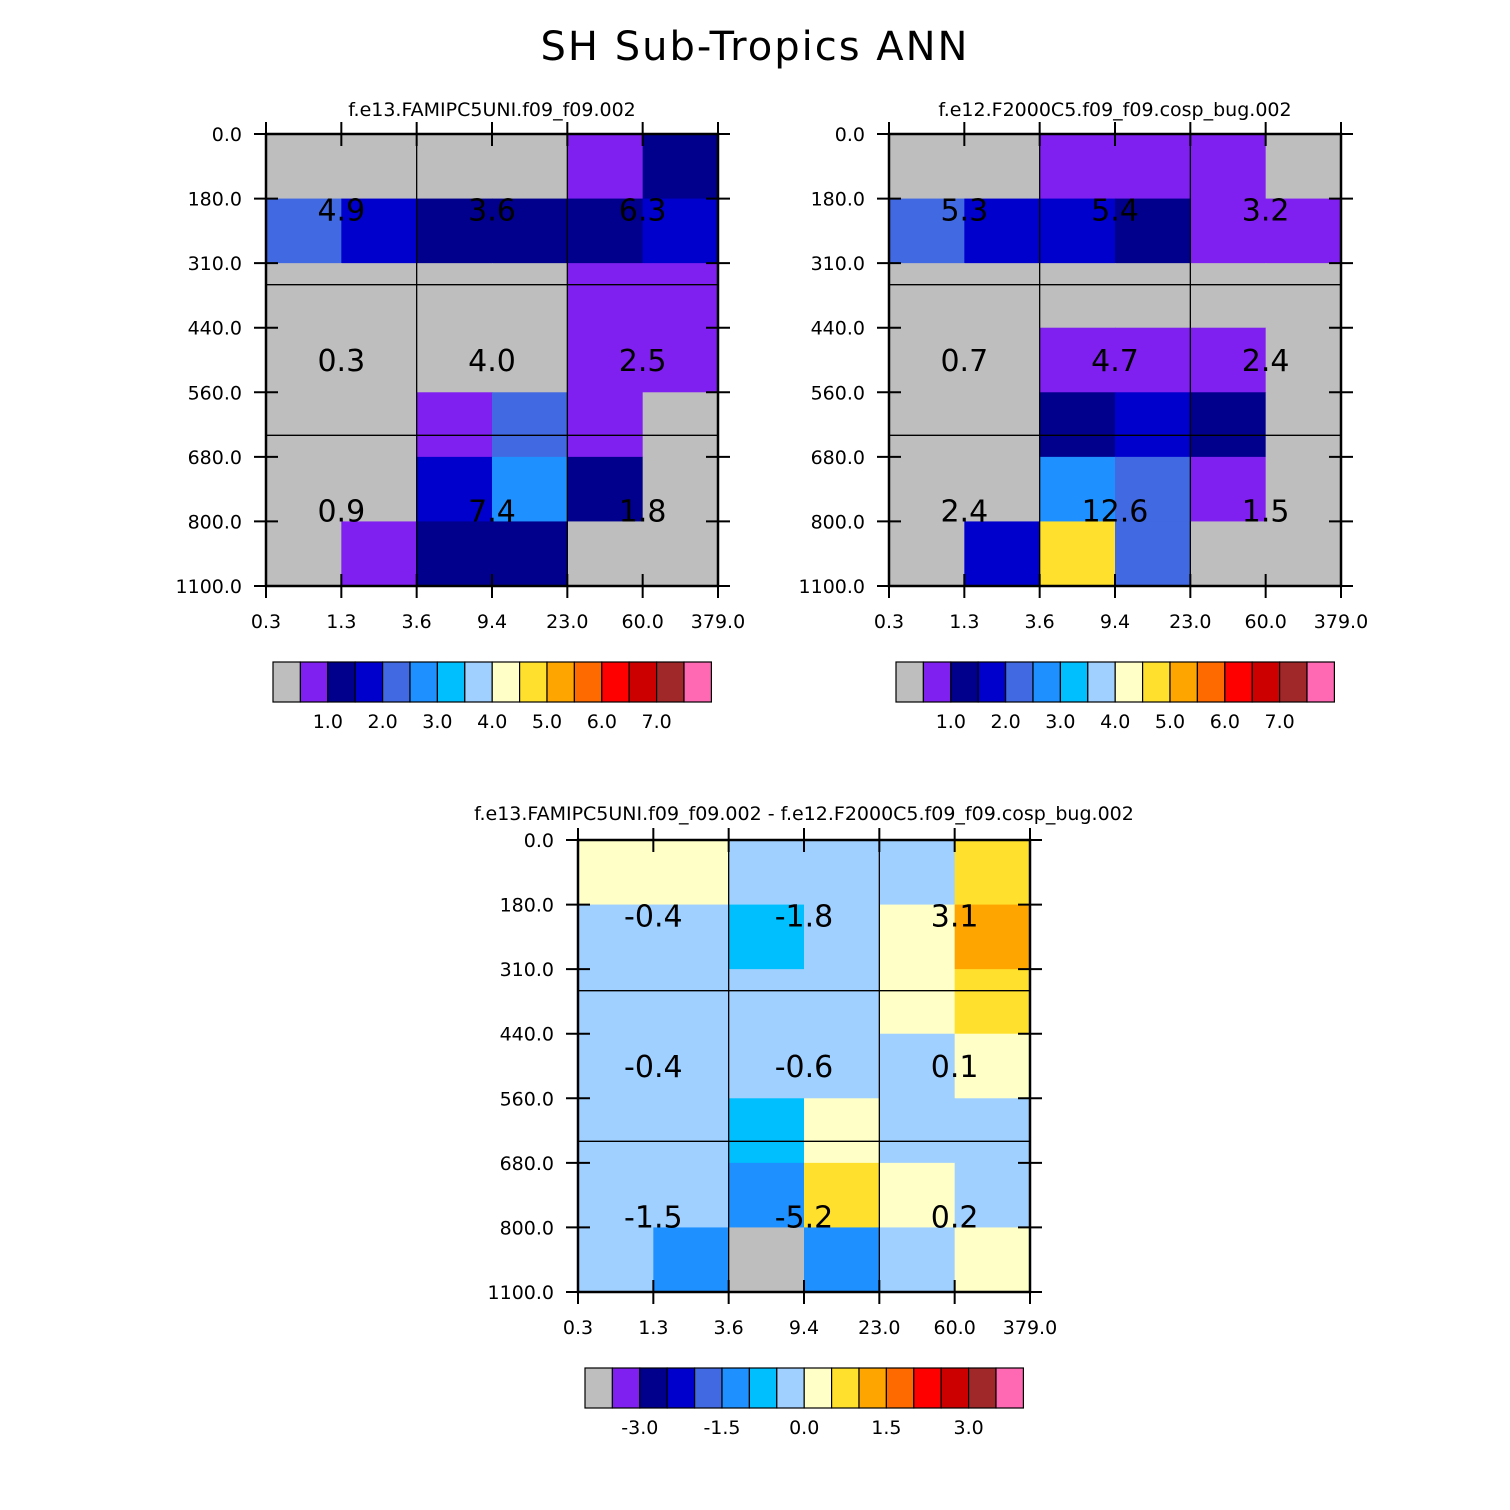 The height and width of the screenshot is (1510, 1510). Describe the element at coordinates (656, 722) in the screenshot. I see `colorbar-label: 7.0` at that location.